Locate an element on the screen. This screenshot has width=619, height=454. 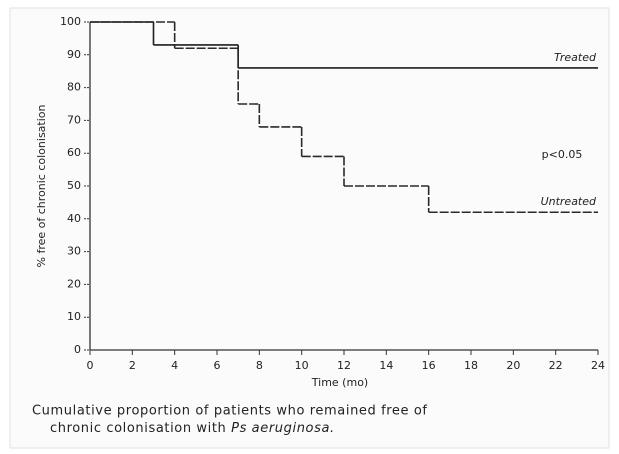
x-tick-label: 14 is located at coordinates (386, 365).